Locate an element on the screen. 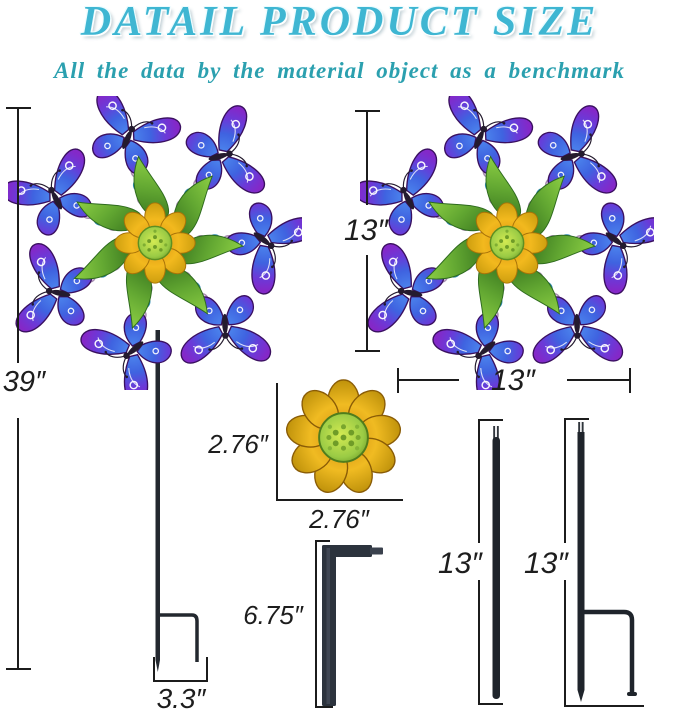  dim-head-width-right-tick is located at coordinates (630, 380).